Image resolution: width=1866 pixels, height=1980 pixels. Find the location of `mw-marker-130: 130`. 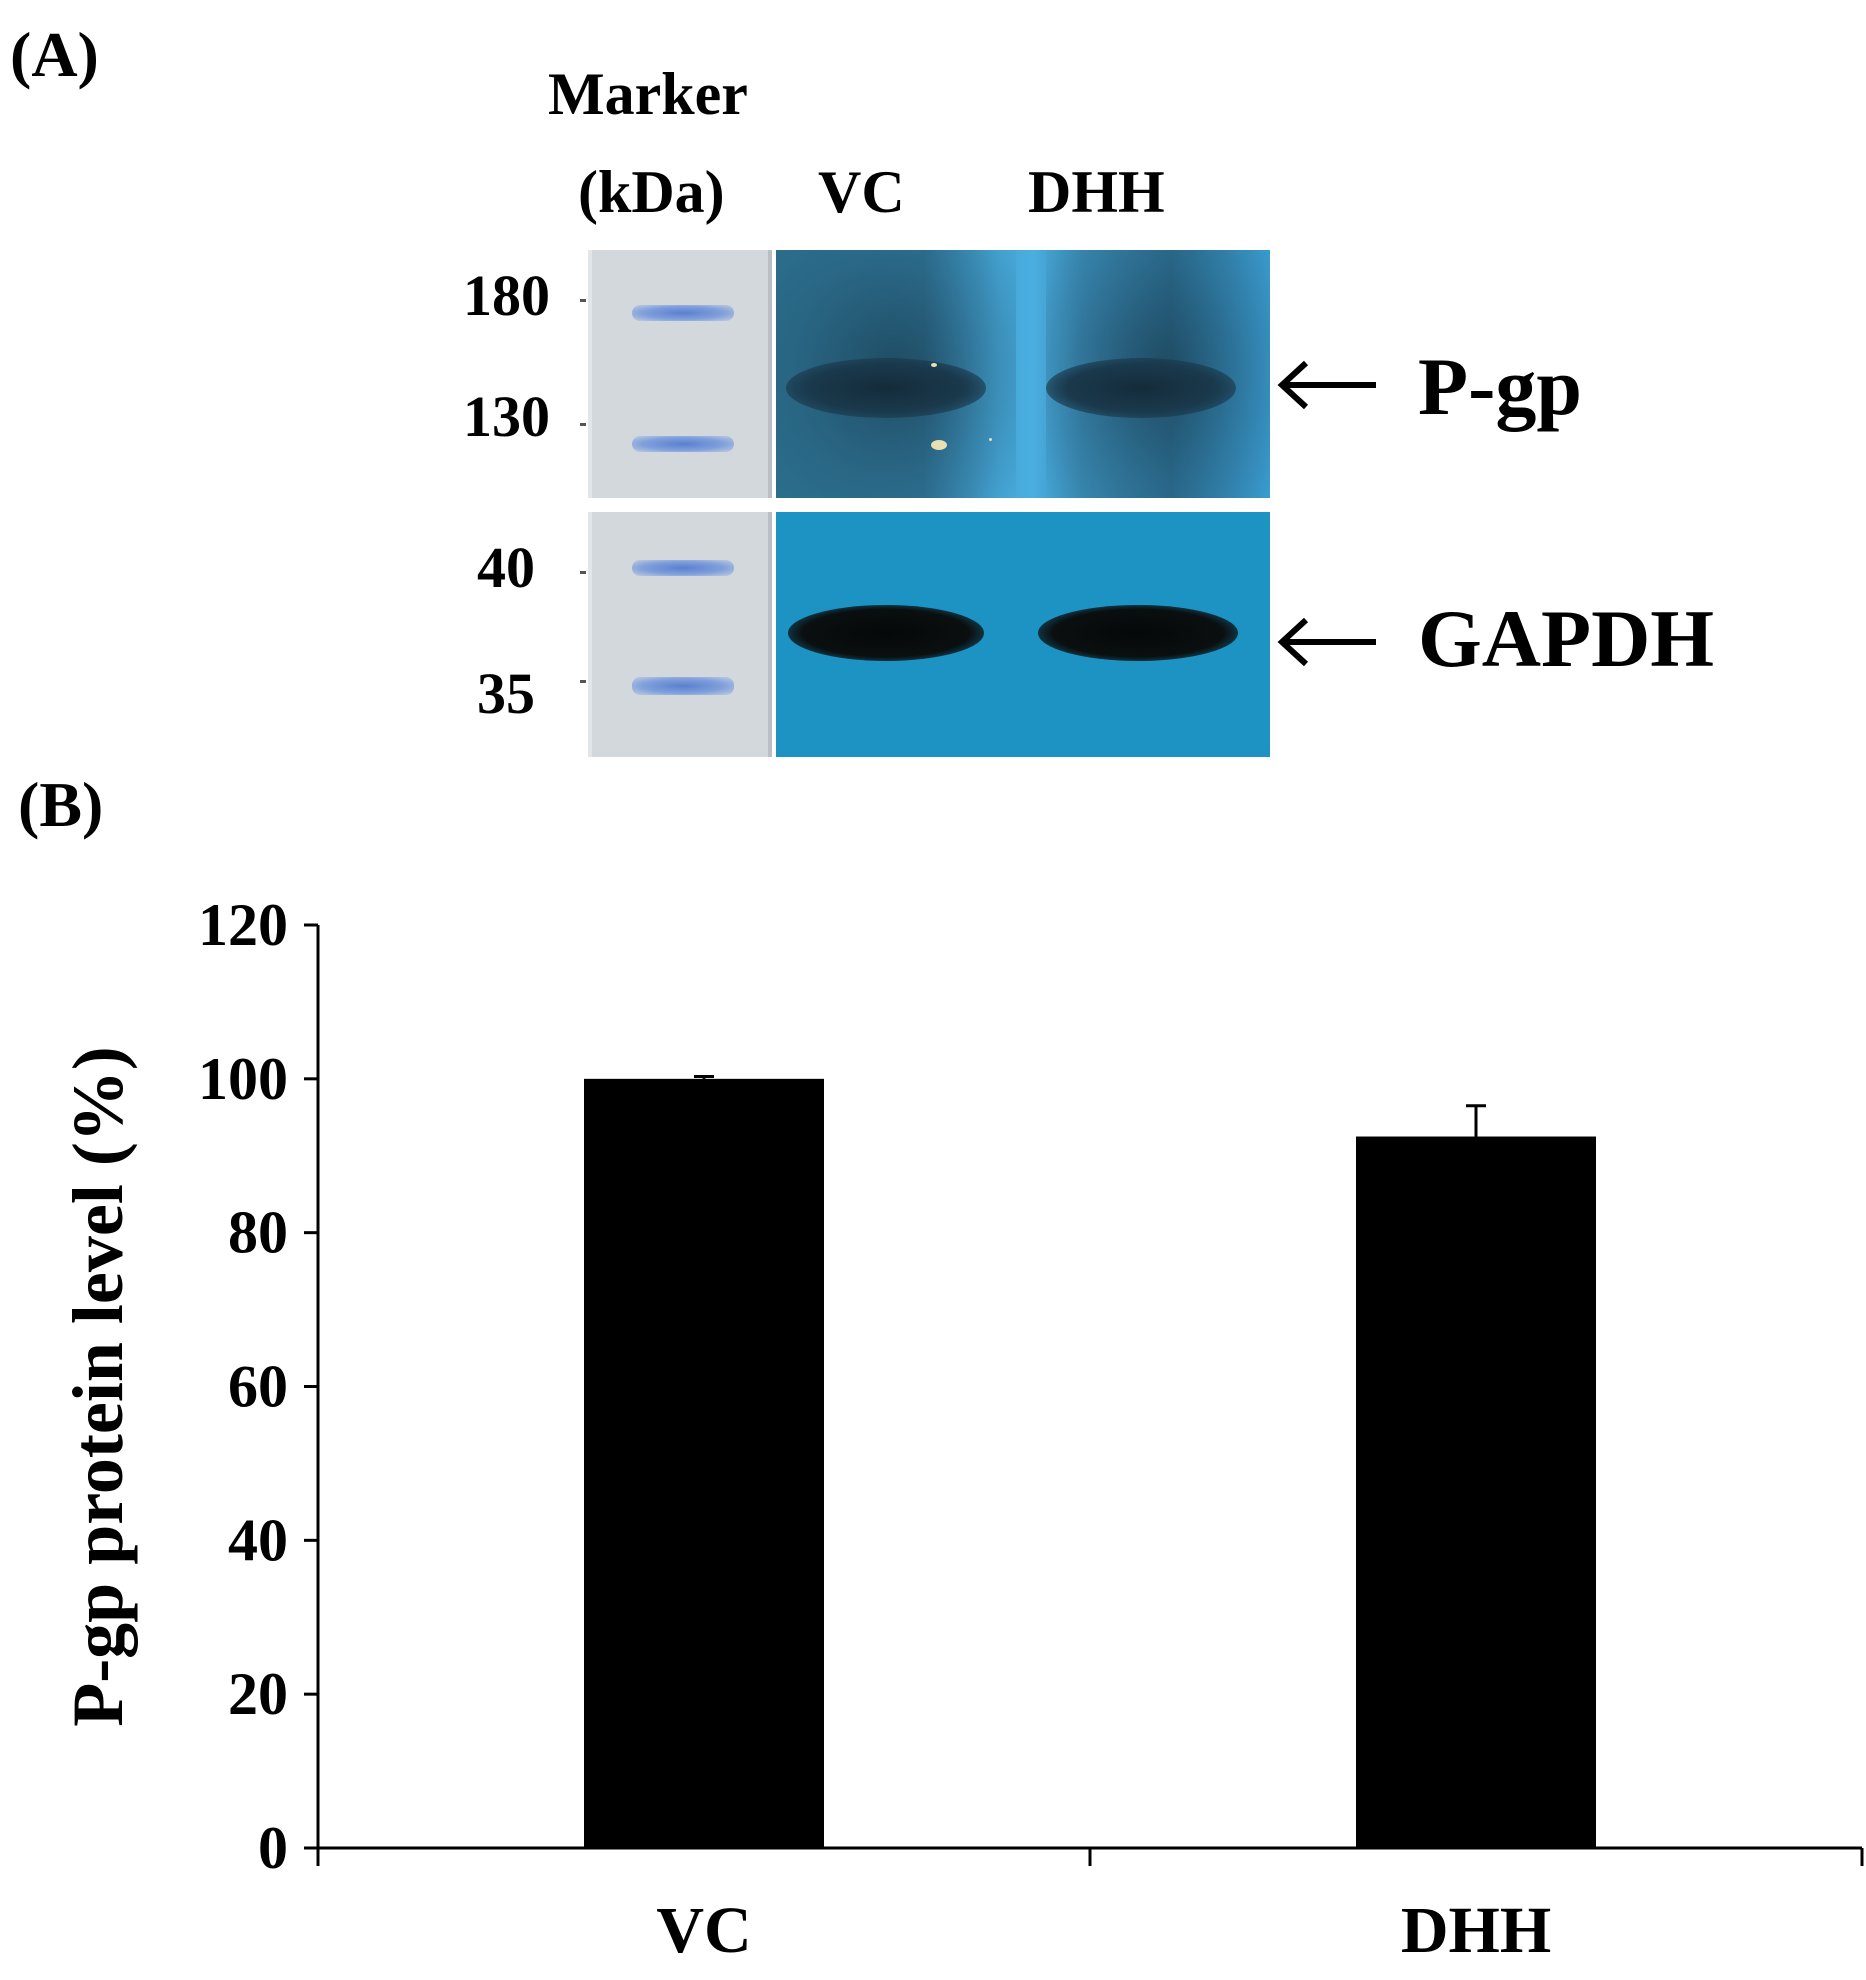

mw-marker-130: 130 is located at coordinates (506, 416).